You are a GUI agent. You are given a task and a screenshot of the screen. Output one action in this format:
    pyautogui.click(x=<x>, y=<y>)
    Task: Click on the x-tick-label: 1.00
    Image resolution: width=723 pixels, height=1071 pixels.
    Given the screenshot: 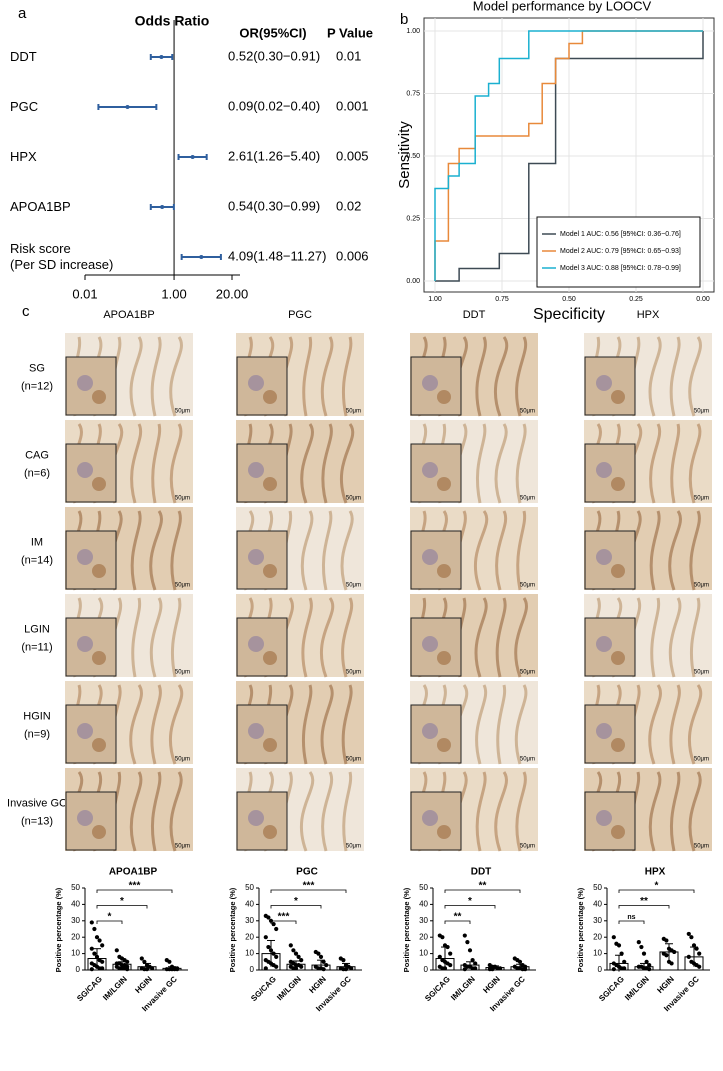 What is the action you would take?
    pyautogui.click(x=435, y=299)
    